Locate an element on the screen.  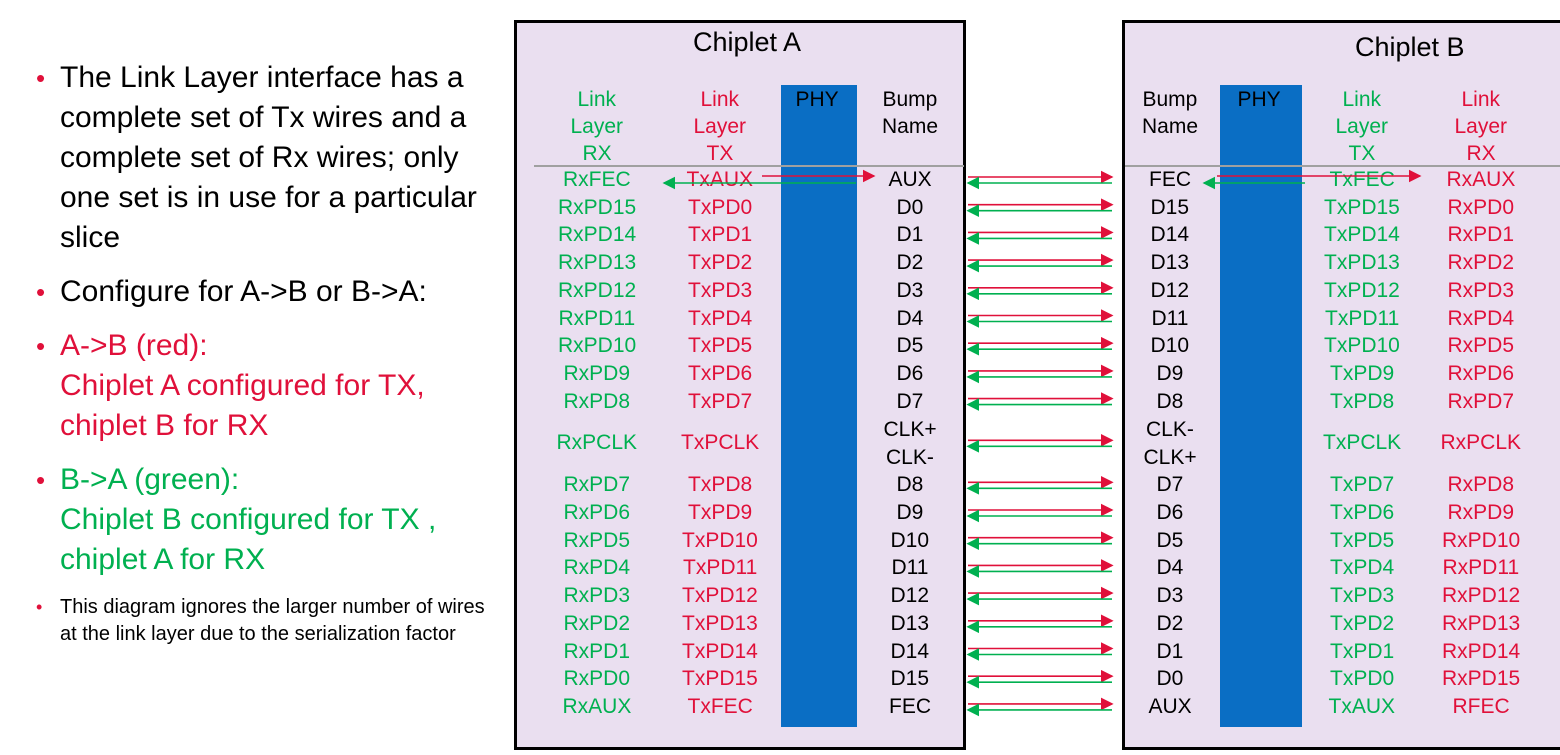
chiplet-a-rx-signal: RxPD9 is located at coordinates (597, 373).